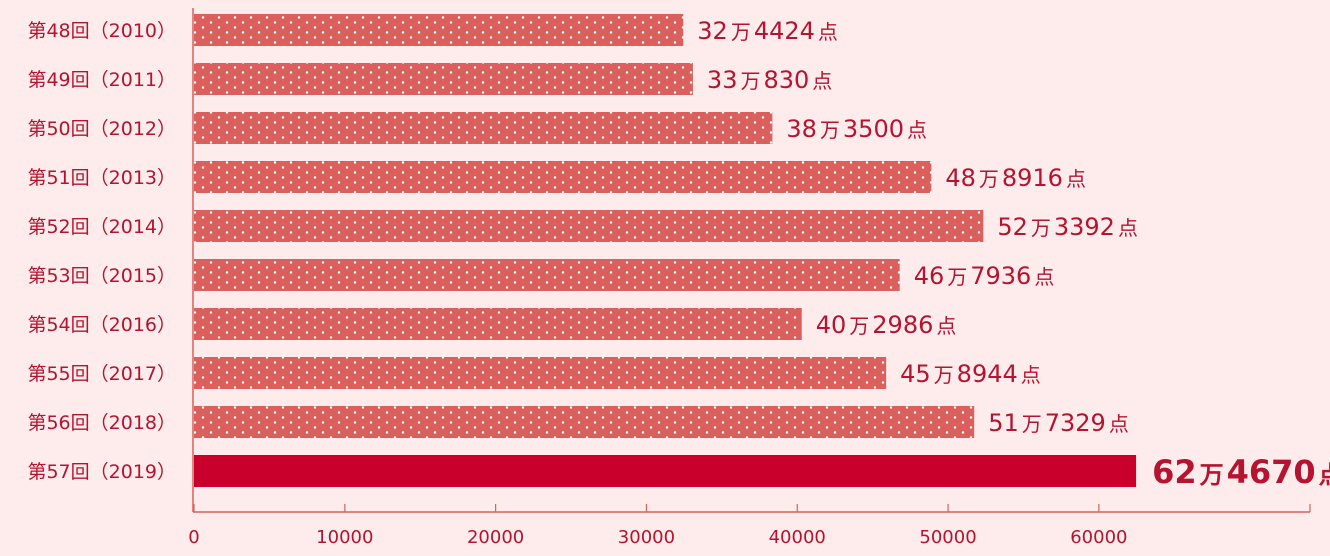  Describe the element at coordinates (970, 374) in the screenshot. I see `value-label: 45 万 8944 点` at that location.